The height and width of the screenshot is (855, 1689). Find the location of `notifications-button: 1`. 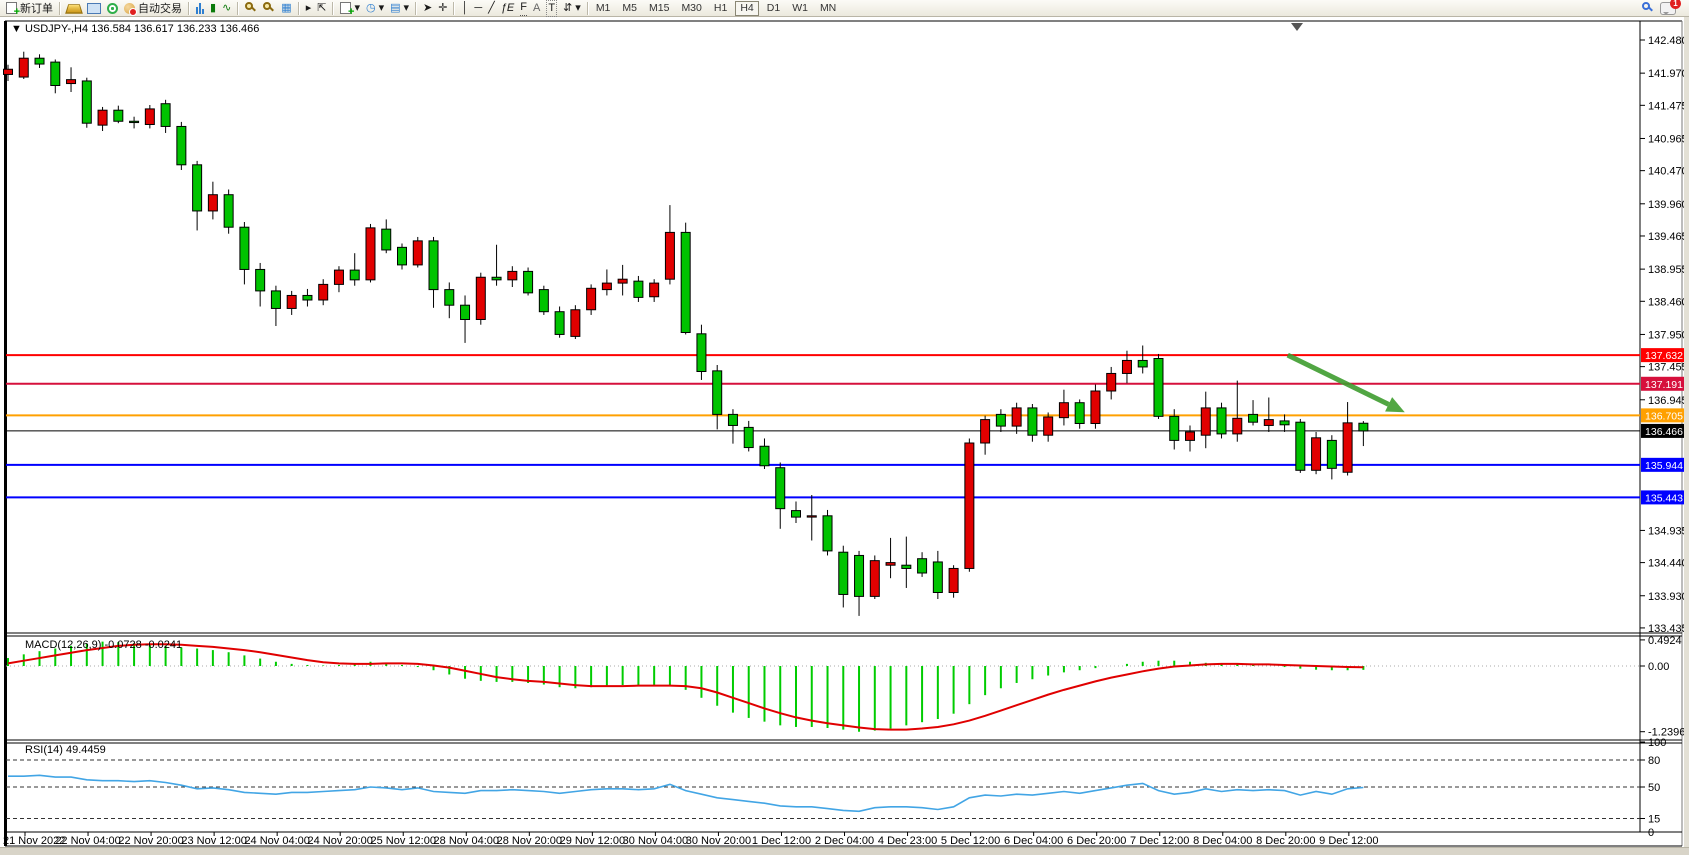

notifications-button: 1 is located at coordinates (1669, 8).